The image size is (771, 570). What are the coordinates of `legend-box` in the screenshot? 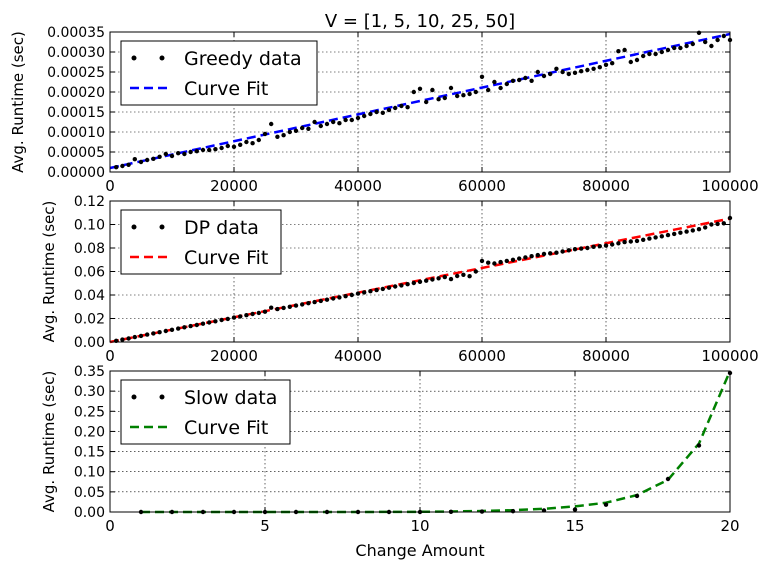 It's located at (219, 73).